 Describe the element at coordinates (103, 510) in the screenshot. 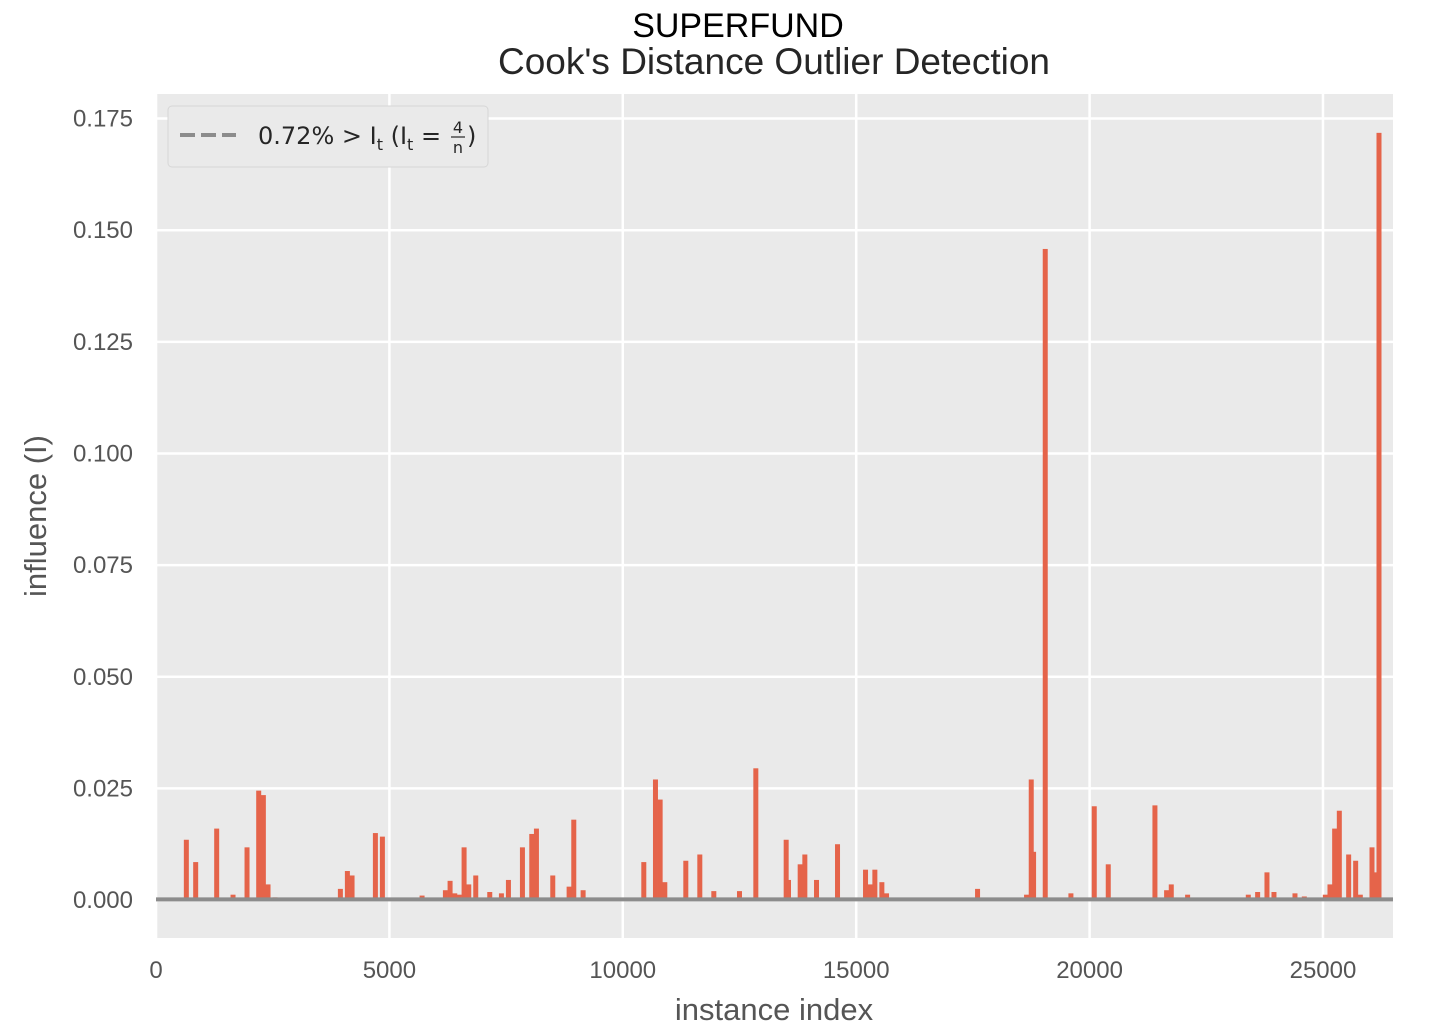

I see `y-tick-labels: 0.000 0.025 0.050 0.075 0.100 0.125 0.150 0.175` at that location.